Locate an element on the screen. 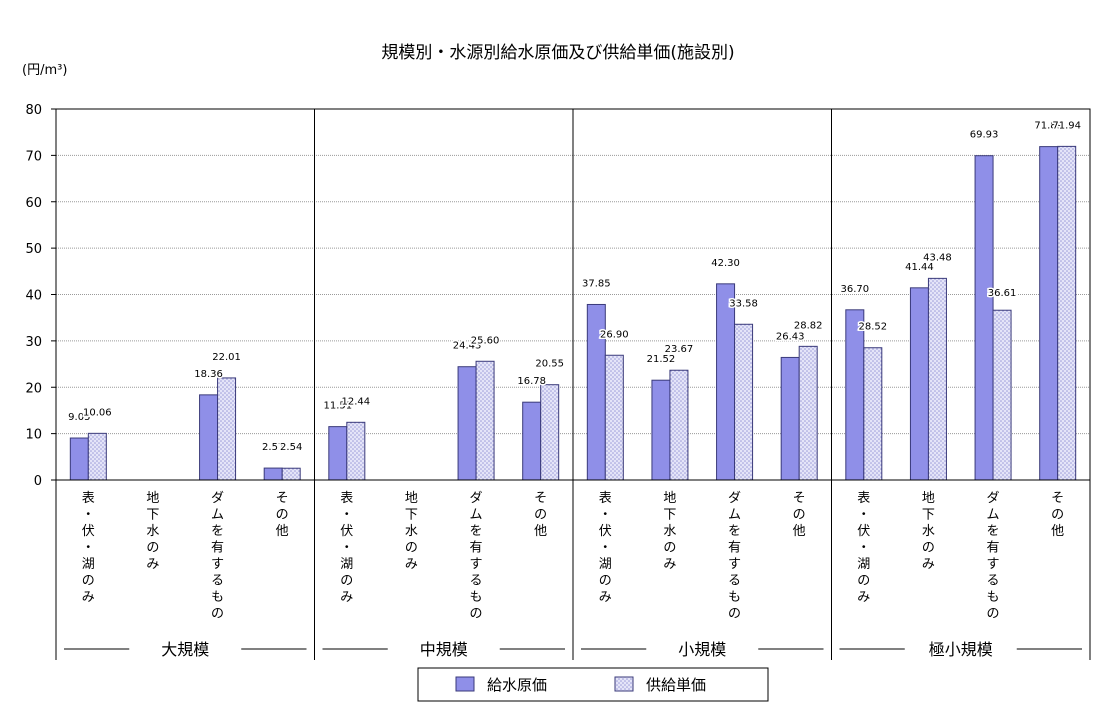 This screenshot has height=723, width=1117. group-label: 小規模 is located at coordinates (702, 649).